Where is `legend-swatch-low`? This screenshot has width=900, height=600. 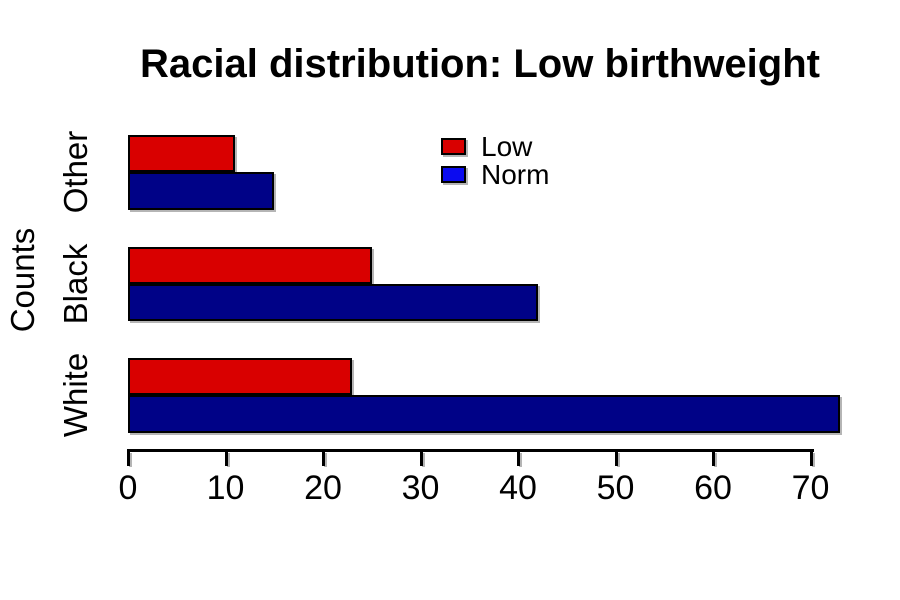
legend-swatch-low is located at coordinates (453, 146).